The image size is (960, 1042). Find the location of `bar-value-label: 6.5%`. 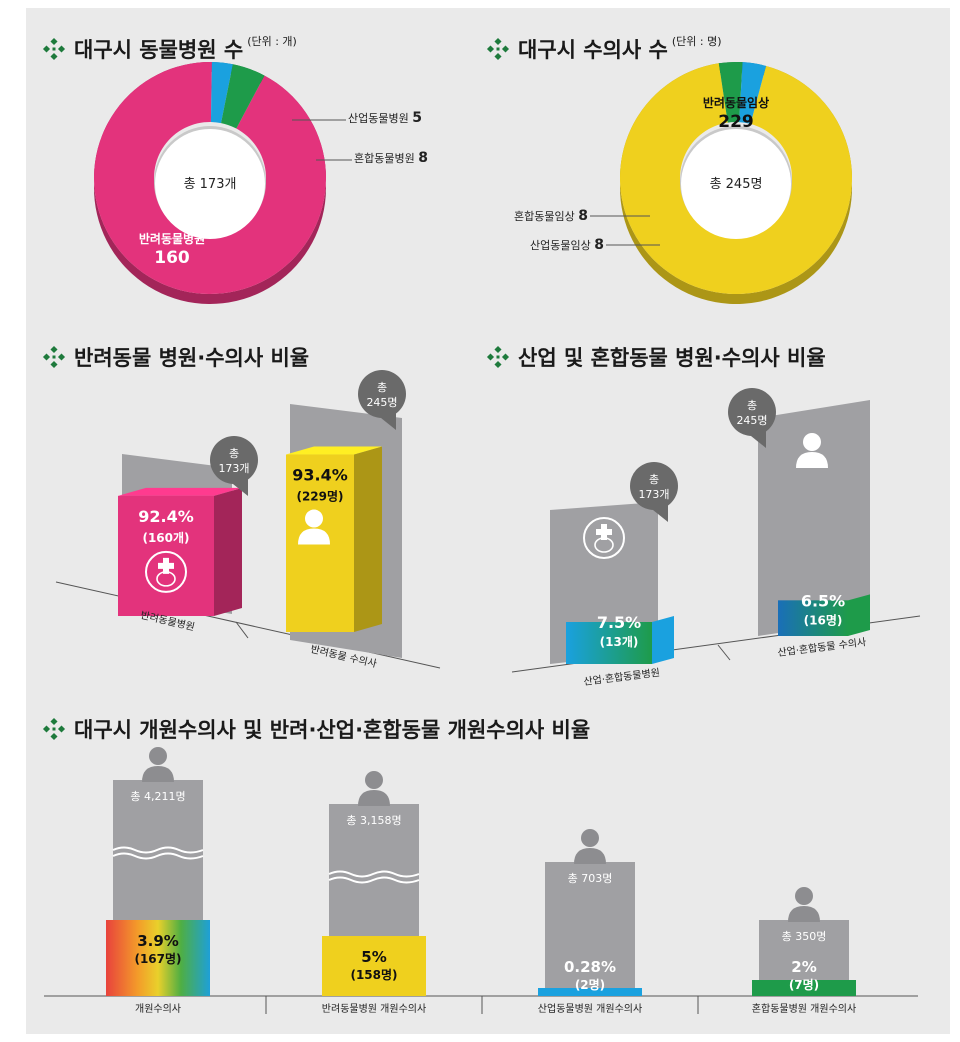

bar-value-label: 6.5% is located at coordinates (823, 600).